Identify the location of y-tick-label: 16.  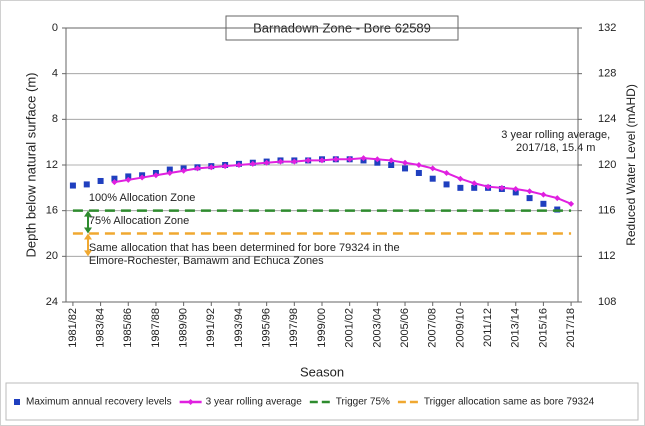
(52, 211).